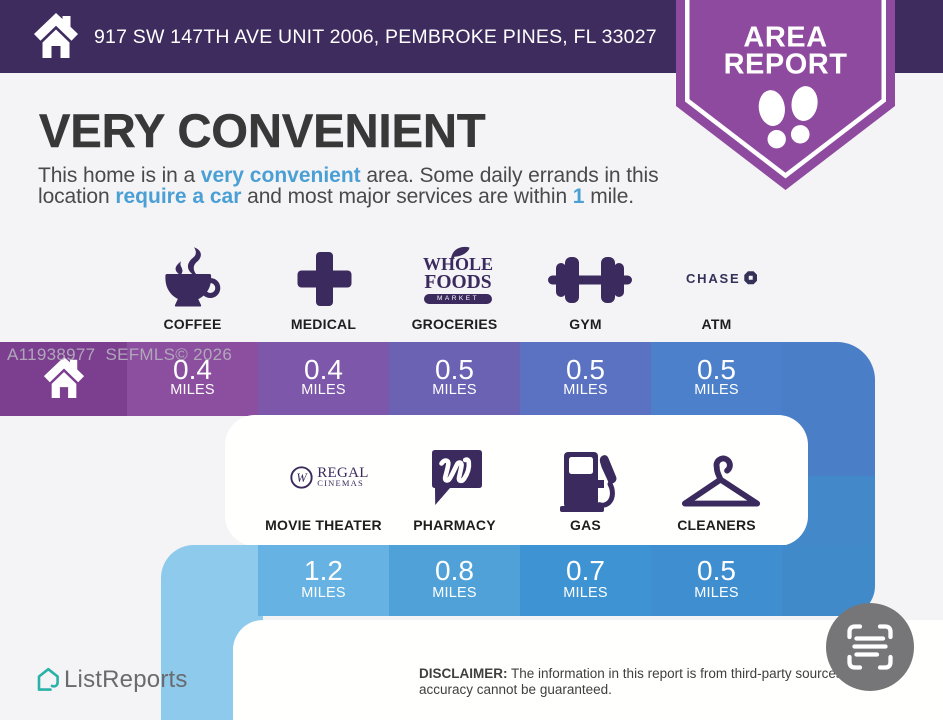 This screenshot has width=943, height=720. What do you see at coordinates (785, 38) in the screenshot?
I see `svg-text: AREA` at bounding box center [785, 38].